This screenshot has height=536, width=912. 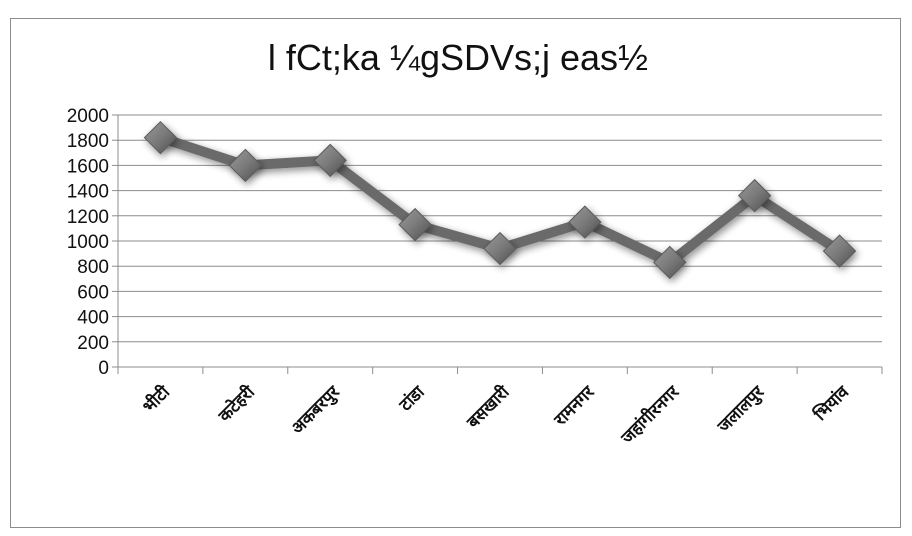 I want to click on x-tick-label: जलालपुर, so click(x=741, y=410).